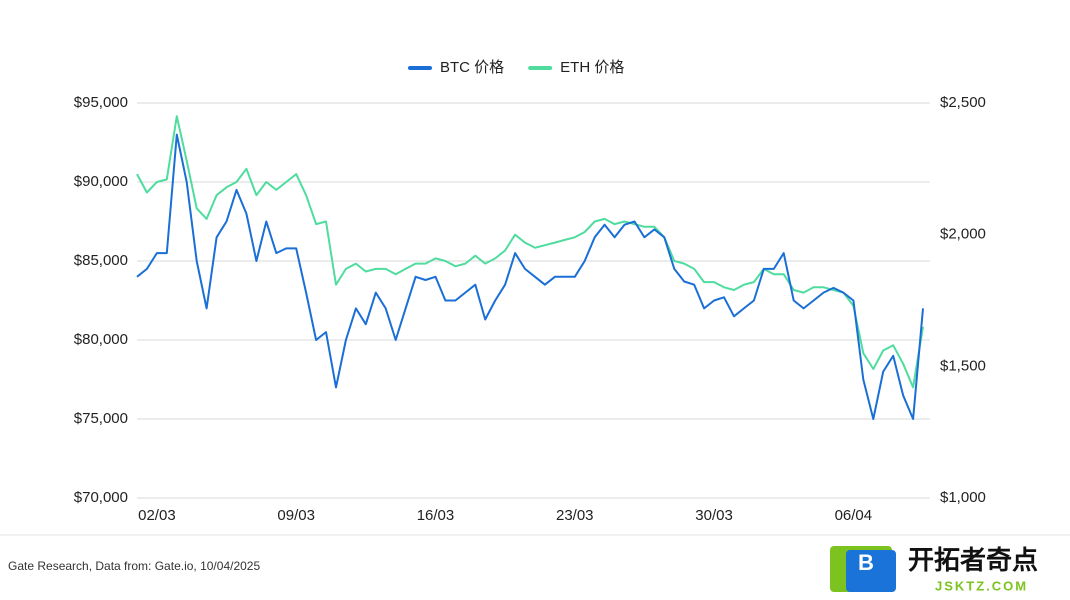  Describe the element at coordinates (592, 67) in the screenshot. I see `legend-label: ETH 价格` at that location.